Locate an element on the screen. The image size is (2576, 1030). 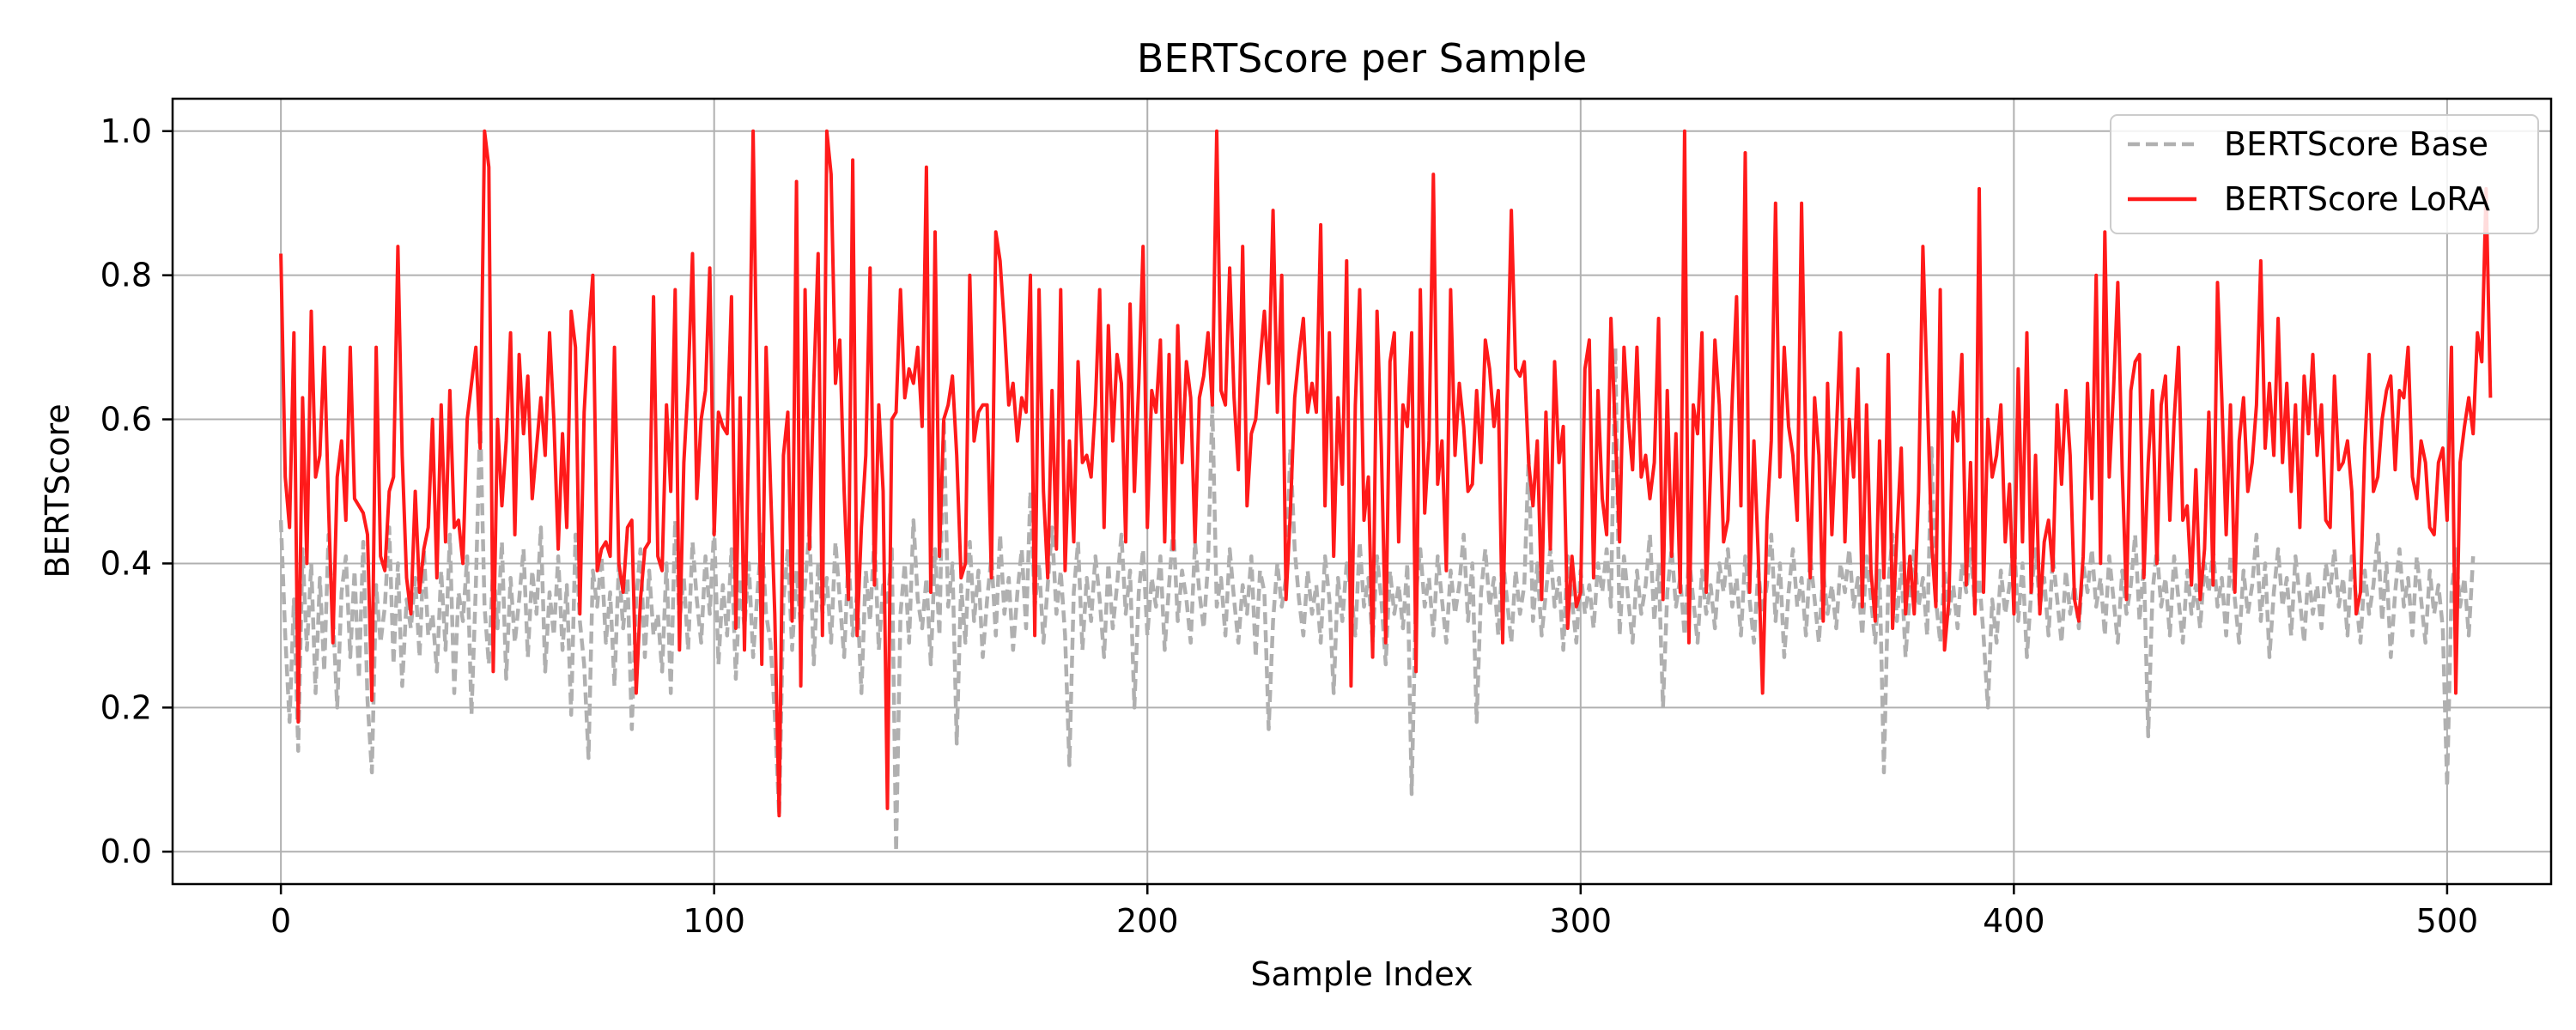
legend-label-lora: BERTScore LoRA is located at coordinates (2357, 199).